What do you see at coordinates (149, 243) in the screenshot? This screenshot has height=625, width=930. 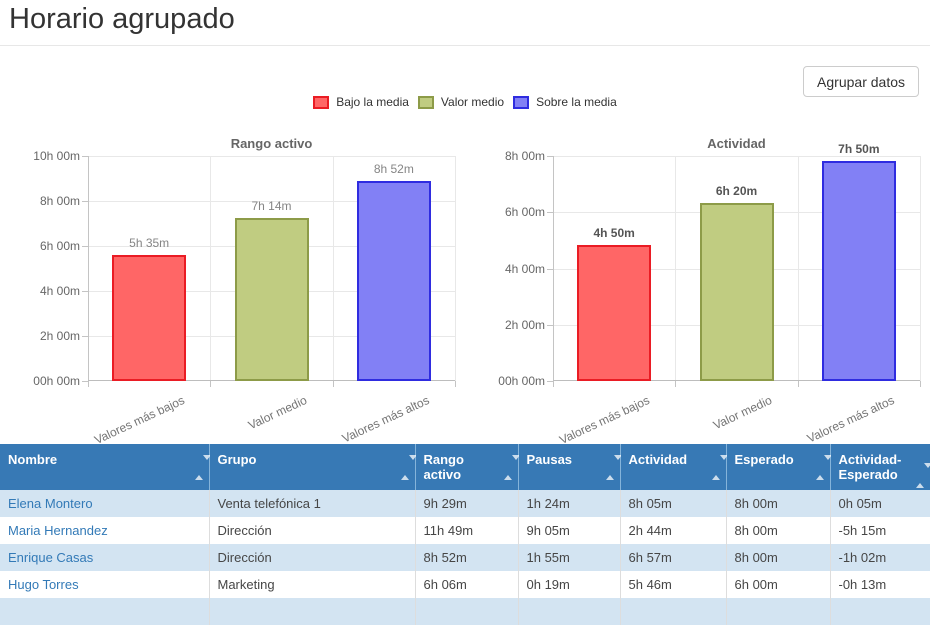 I see `bar-value-label: 5h 35m` at bounding box center [149, 243].